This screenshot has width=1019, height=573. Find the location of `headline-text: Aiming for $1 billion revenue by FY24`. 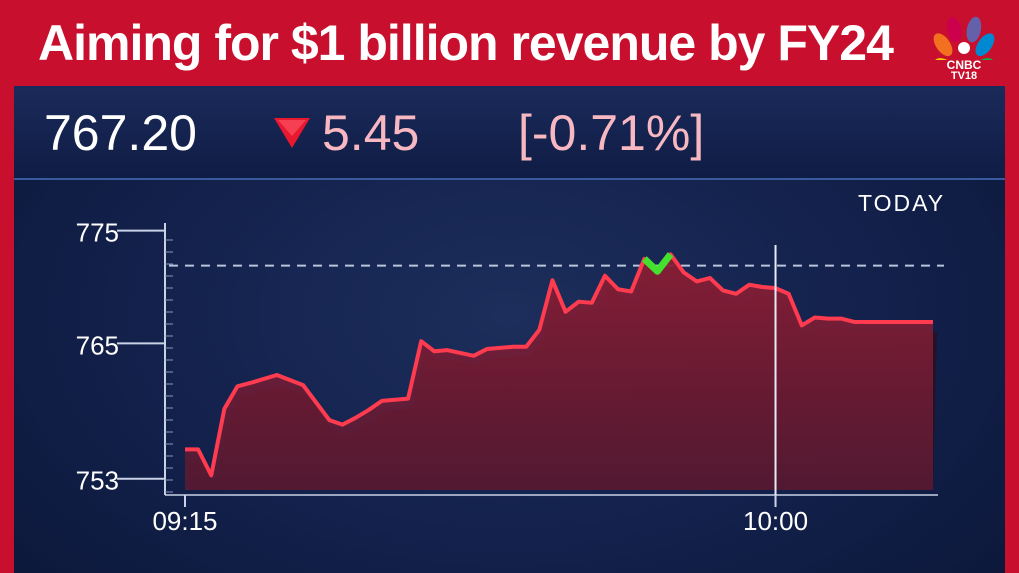

headline-text: Aiming for $1 billion revenue by FY24 is located at coordinates (466, 43).